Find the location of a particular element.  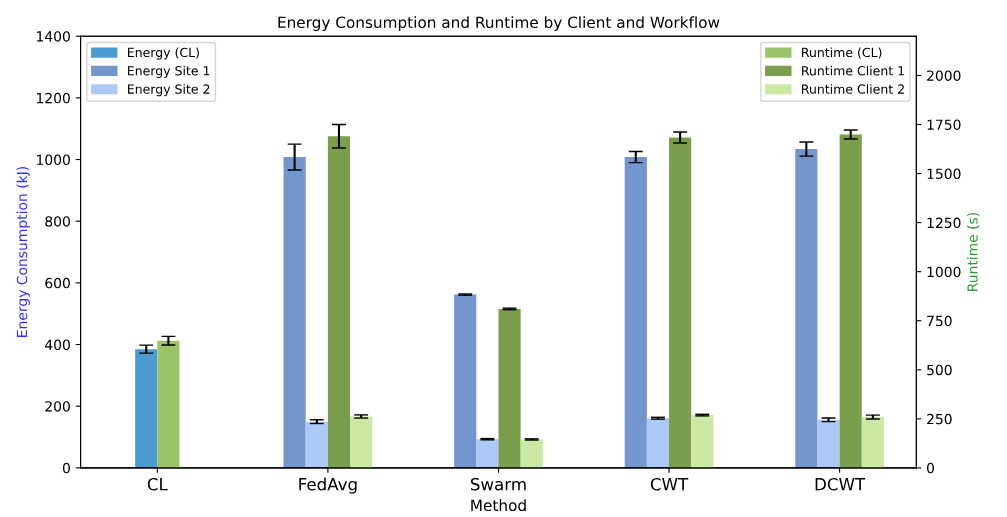

y-axis-title: Energy Consumption (kJ) is located at coordinates (23, 252).